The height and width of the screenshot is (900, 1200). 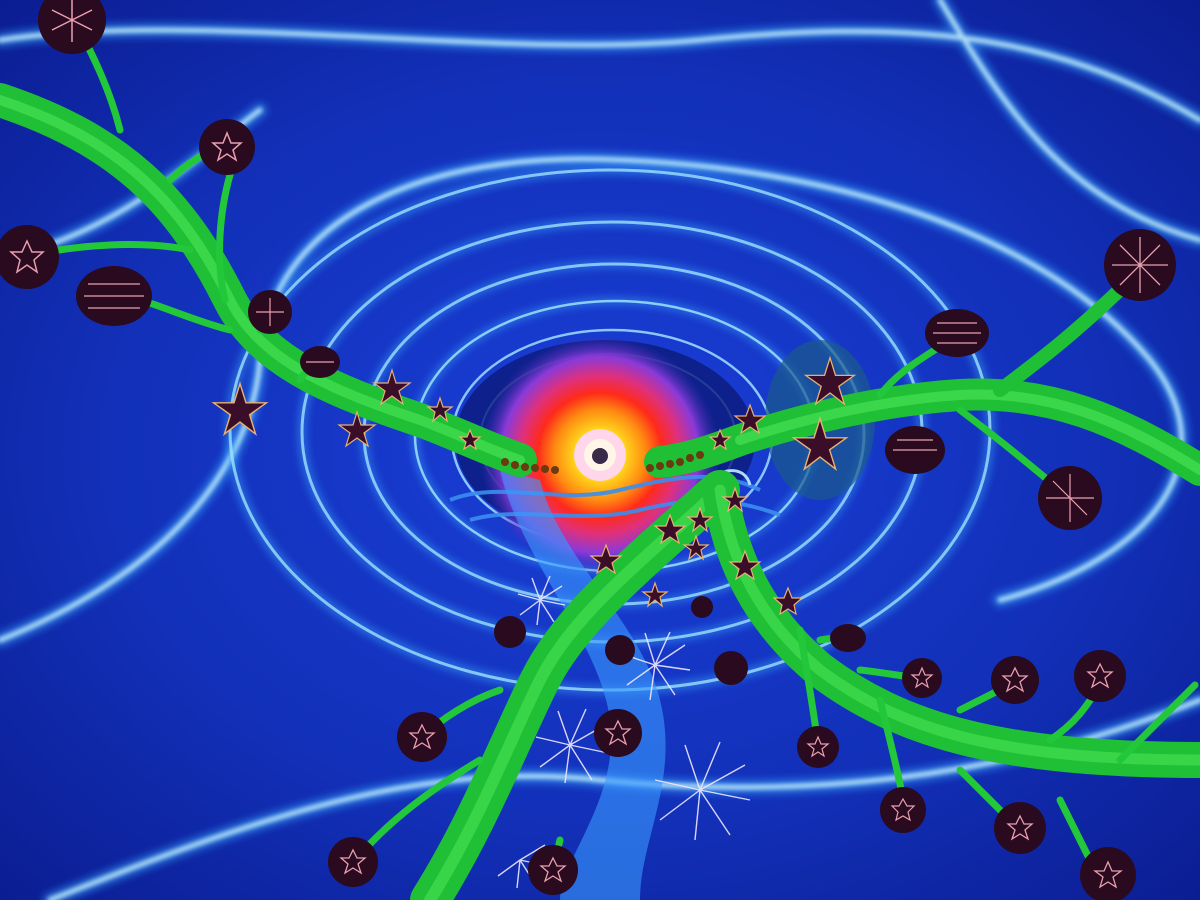 I want to click on bead-chain, so click(x=602, y=462).